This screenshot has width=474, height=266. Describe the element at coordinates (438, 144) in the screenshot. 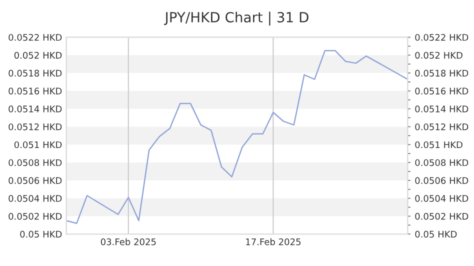

I see `y2-tick-label: 0.051 HKD` at that location.